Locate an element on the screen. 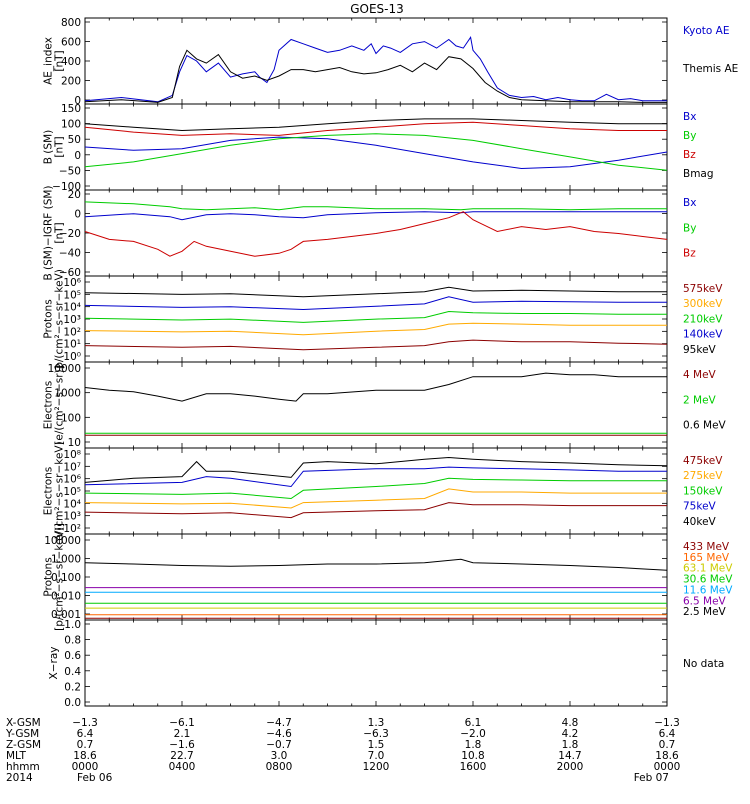  y-tick-label: 10⁸ is located at coordinates (72, 455).